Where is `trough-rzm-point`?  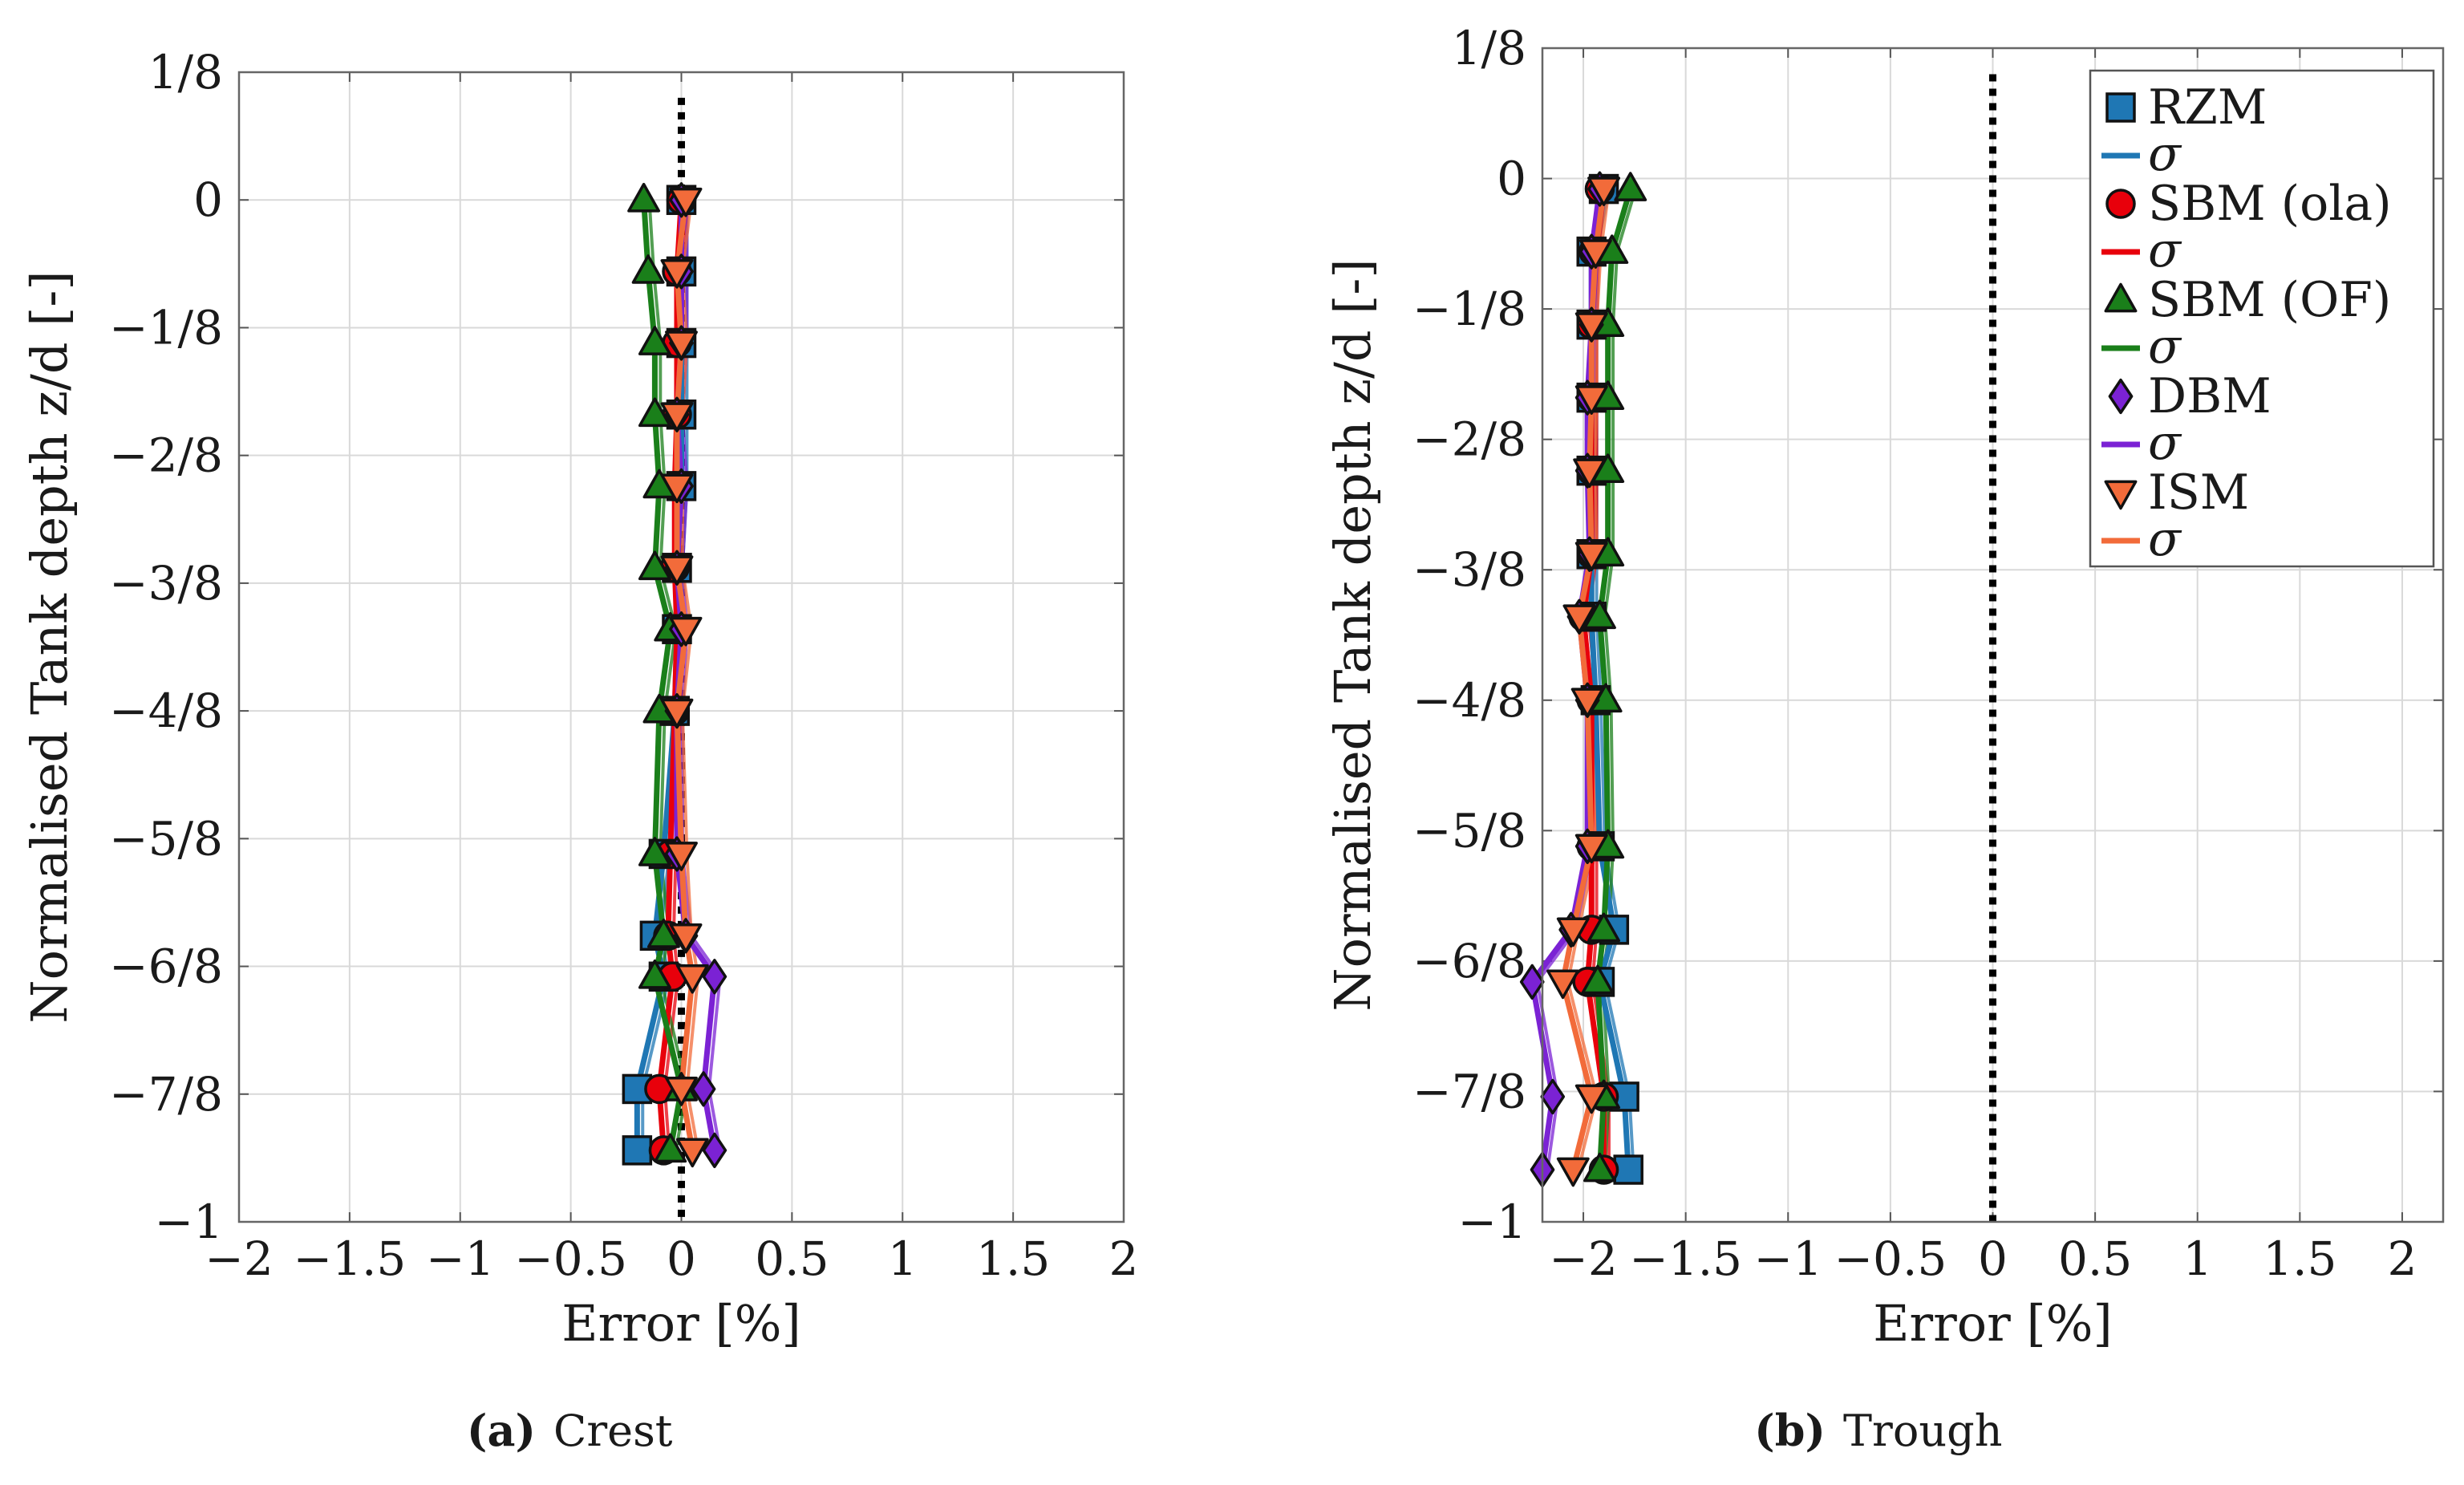 trough-rzm-point is located at coordinates (1628, 1169).